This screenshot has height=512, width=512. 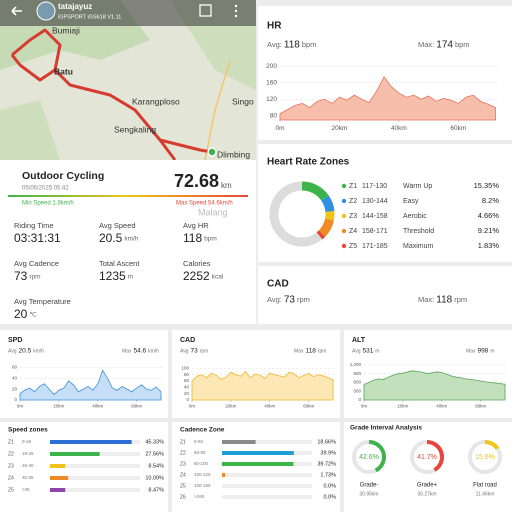 What do you see at coordinates (359, 340) in the screenshot?
I see `panel-title: ALT` at bounding box center [359, 340].